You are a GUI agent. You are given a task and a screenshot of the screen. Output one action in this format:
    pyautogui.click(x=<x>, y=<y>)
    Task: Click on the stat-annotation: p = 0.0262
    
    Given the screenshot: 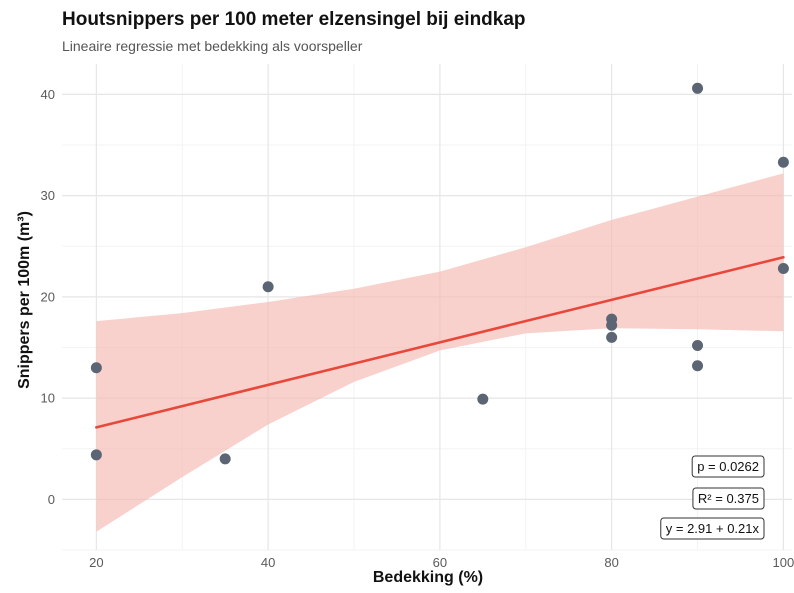 What is the action you would take?
    pyautogui.click(x=728, y=466)
    